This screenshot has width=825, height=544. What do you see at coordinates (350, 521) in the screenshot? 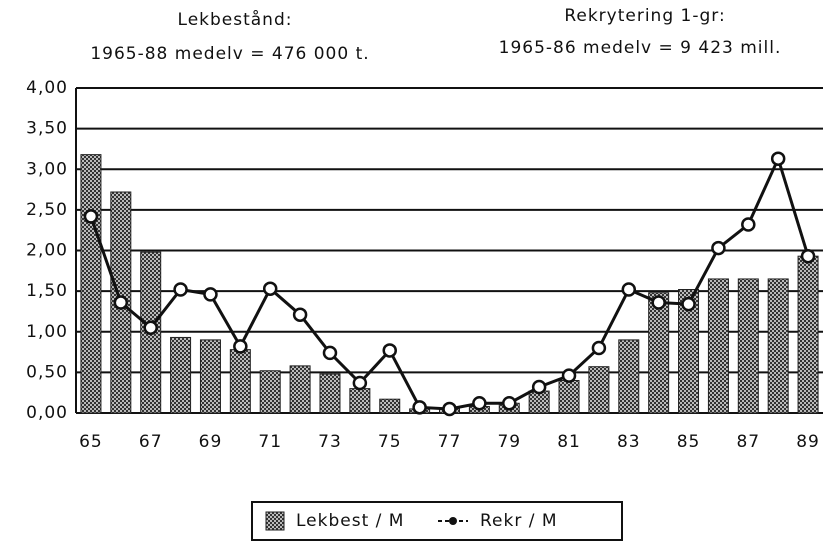
I see `legend-label: Lekbest / M` at bounding box center [350, 521].